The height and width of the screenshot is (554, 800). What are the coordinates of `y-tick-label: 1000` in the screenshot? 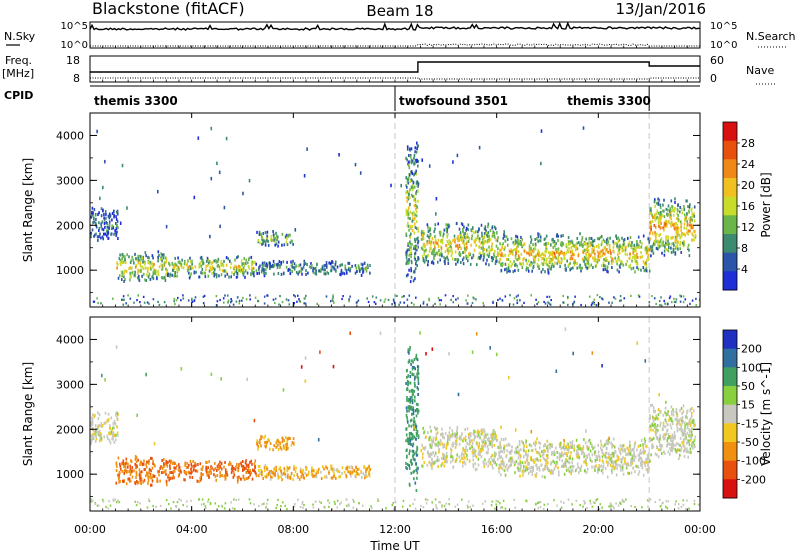 It's located at (70, 270).